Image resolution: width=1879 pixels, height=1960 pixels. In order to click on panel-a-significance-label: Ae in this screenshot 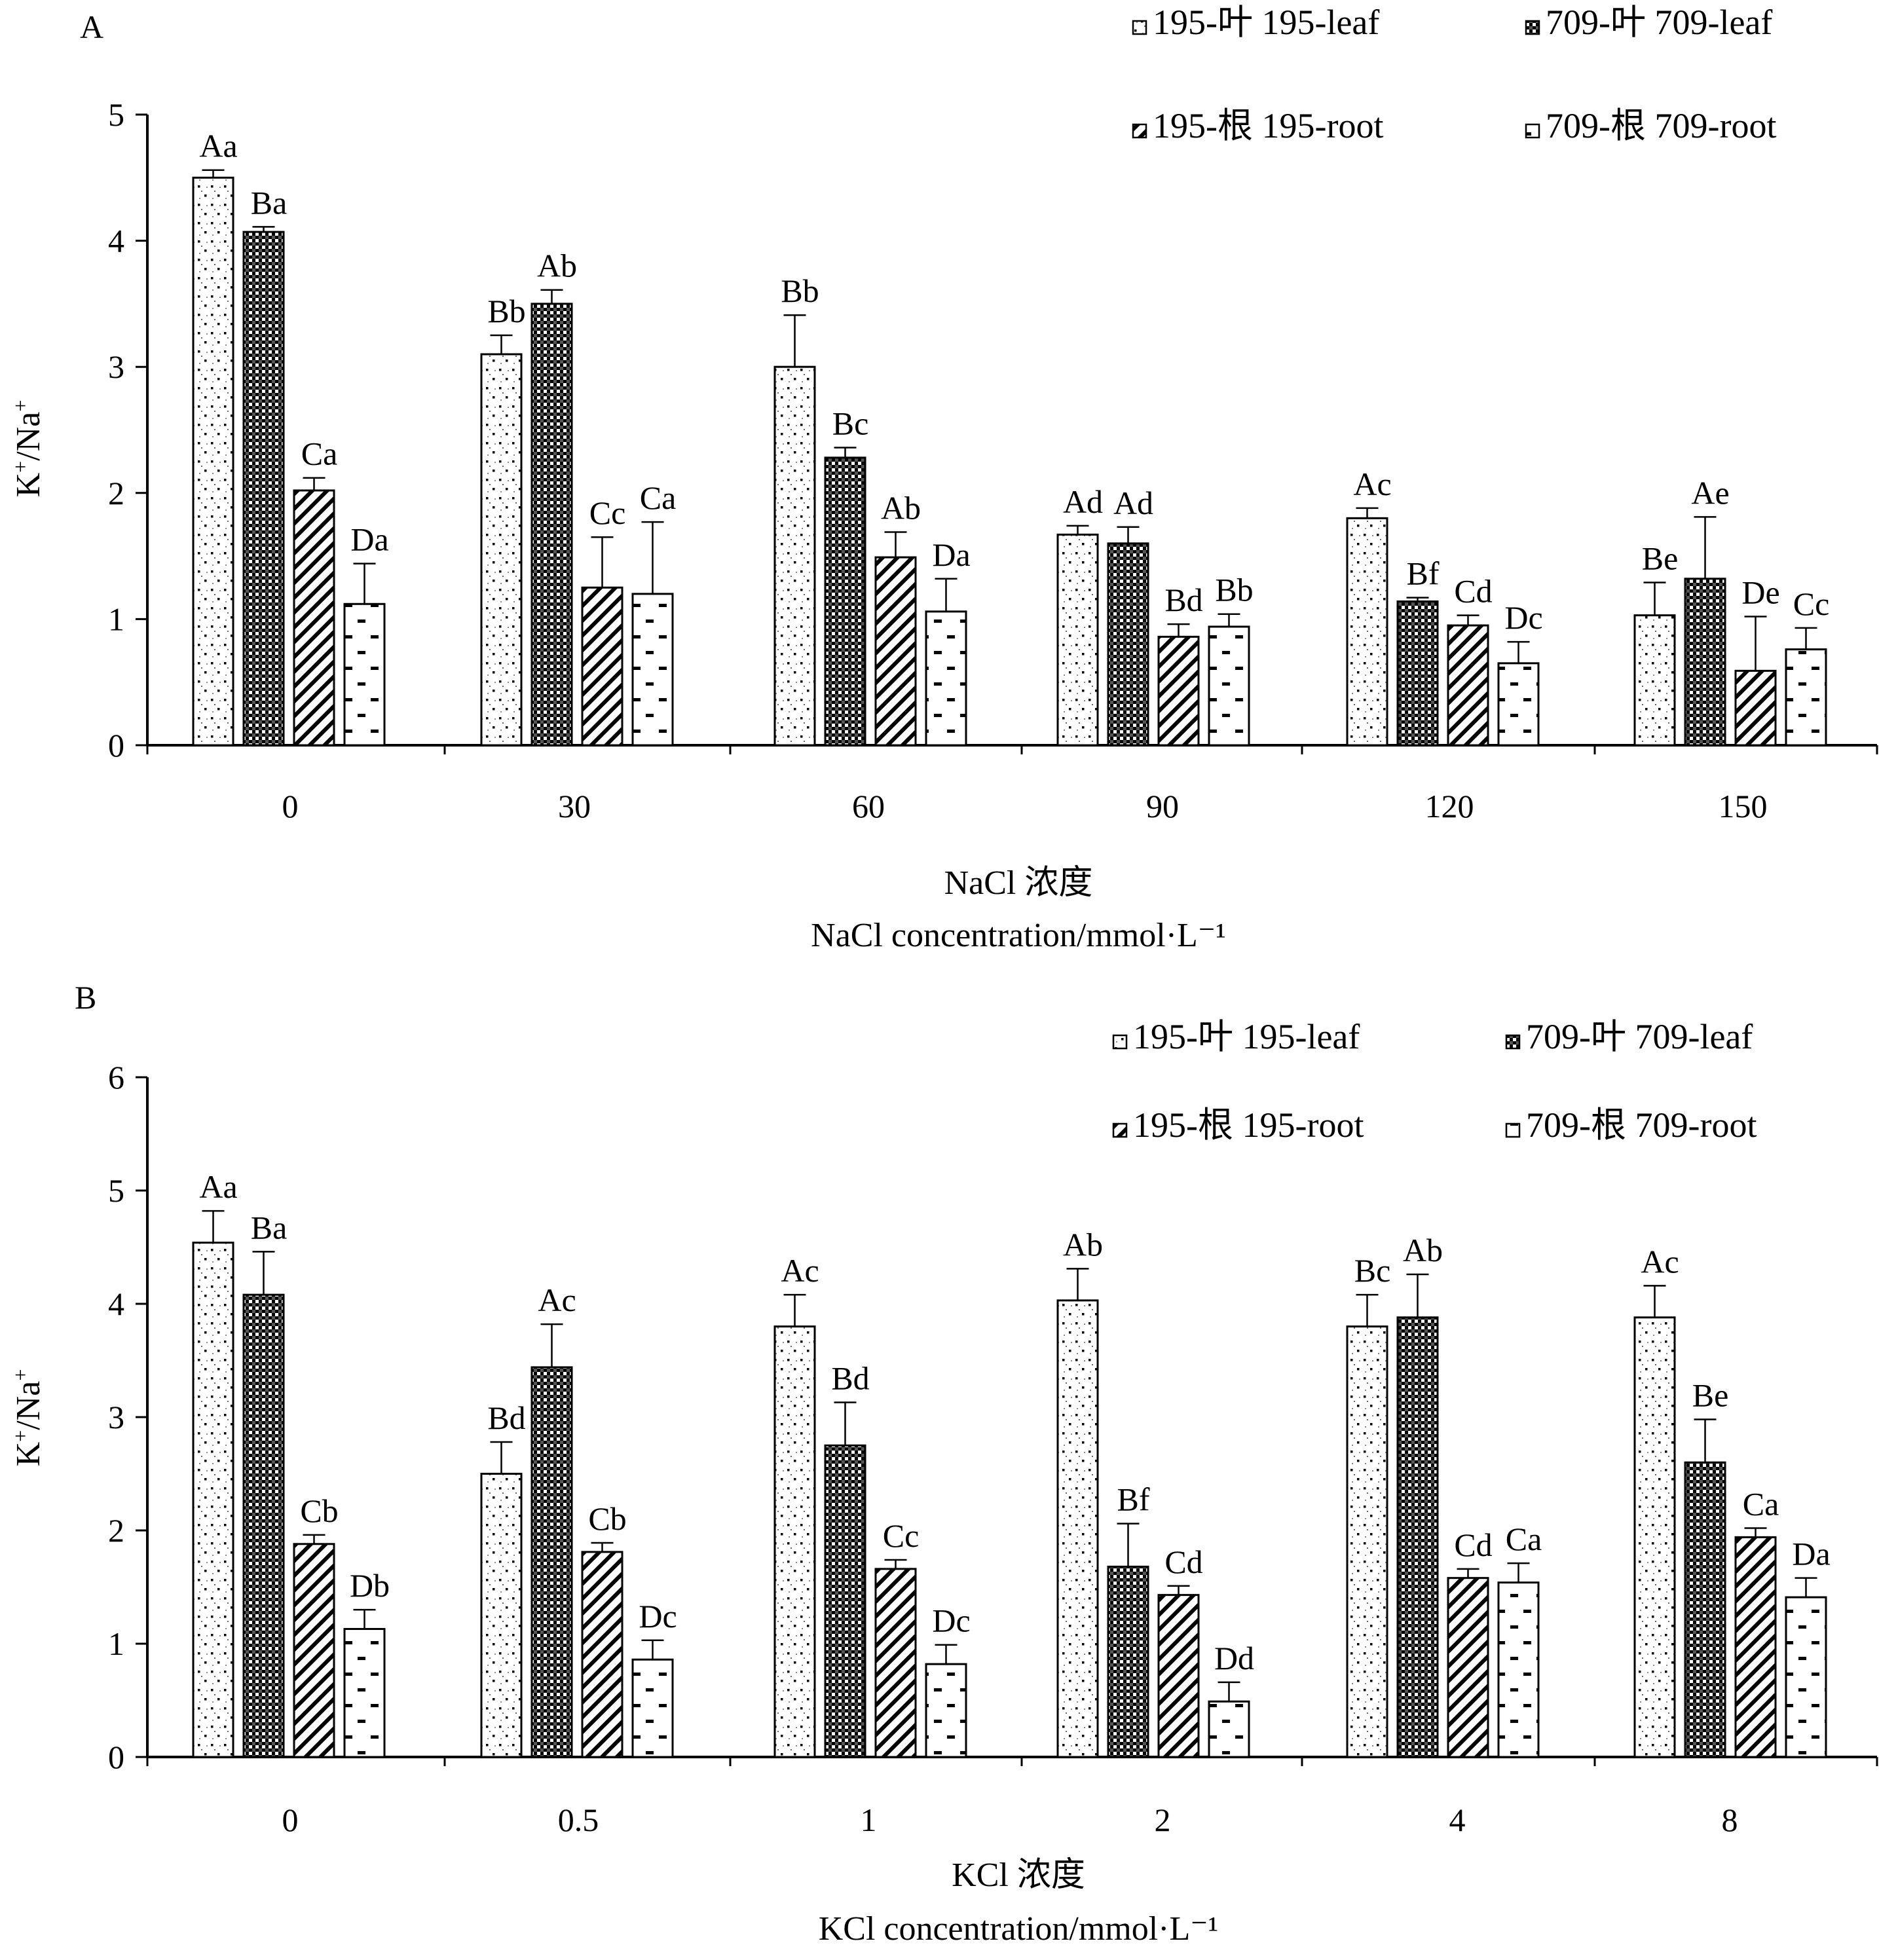, I will do `click(1710, 492)`.